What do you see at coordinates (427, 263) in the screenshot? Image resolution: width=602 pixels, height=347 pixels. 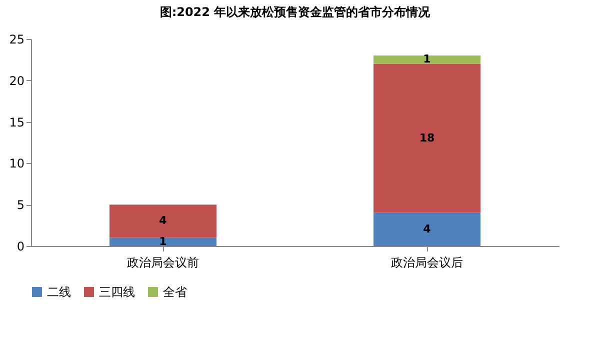 I see `x-tick-label: 政治局会议后` at bounding box center [427, 263].